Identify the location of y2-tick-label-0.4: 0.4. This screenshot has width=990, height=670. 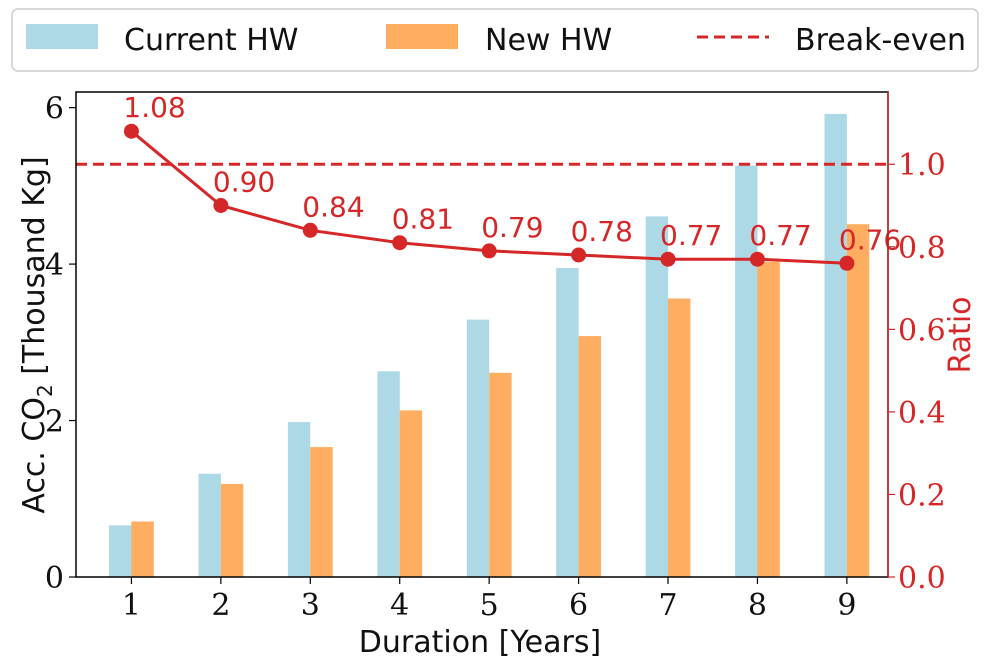
(922, 413).